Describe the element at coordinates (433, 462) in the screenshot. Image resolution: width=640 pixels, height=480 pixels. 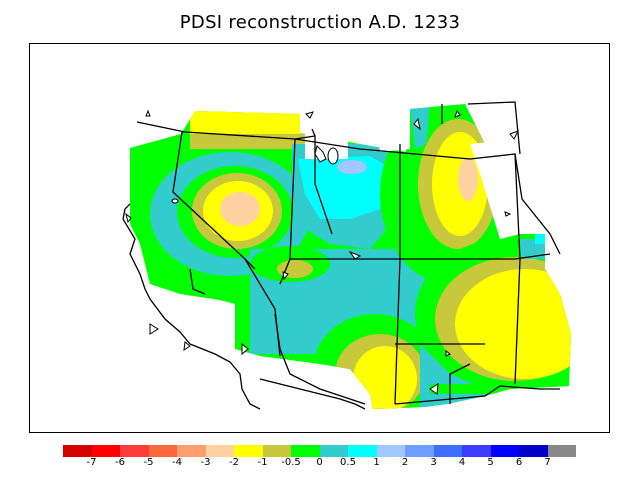
I see `colorbar-tick-label: 3` at that location.